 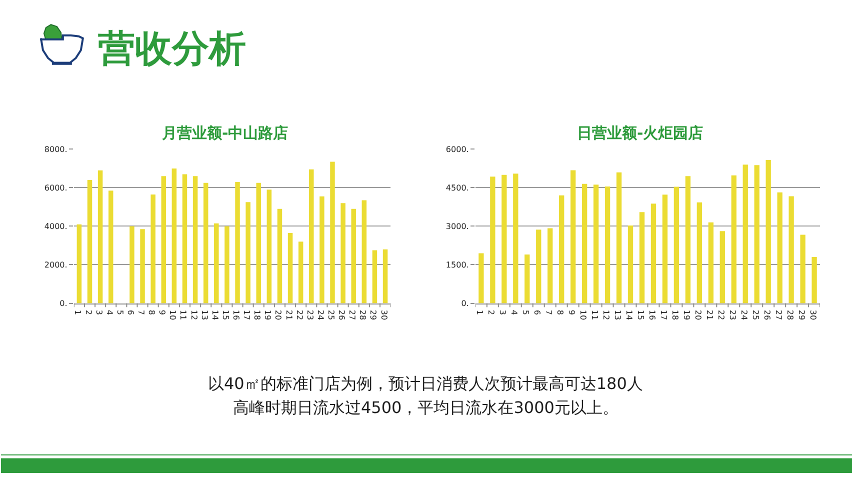 What do you see at coordinates (425, 407) in the screenshot?
I see `text: 高峰时期日流水过4500，平均日流水在3000元以上。` at bounding box center [425, 407].